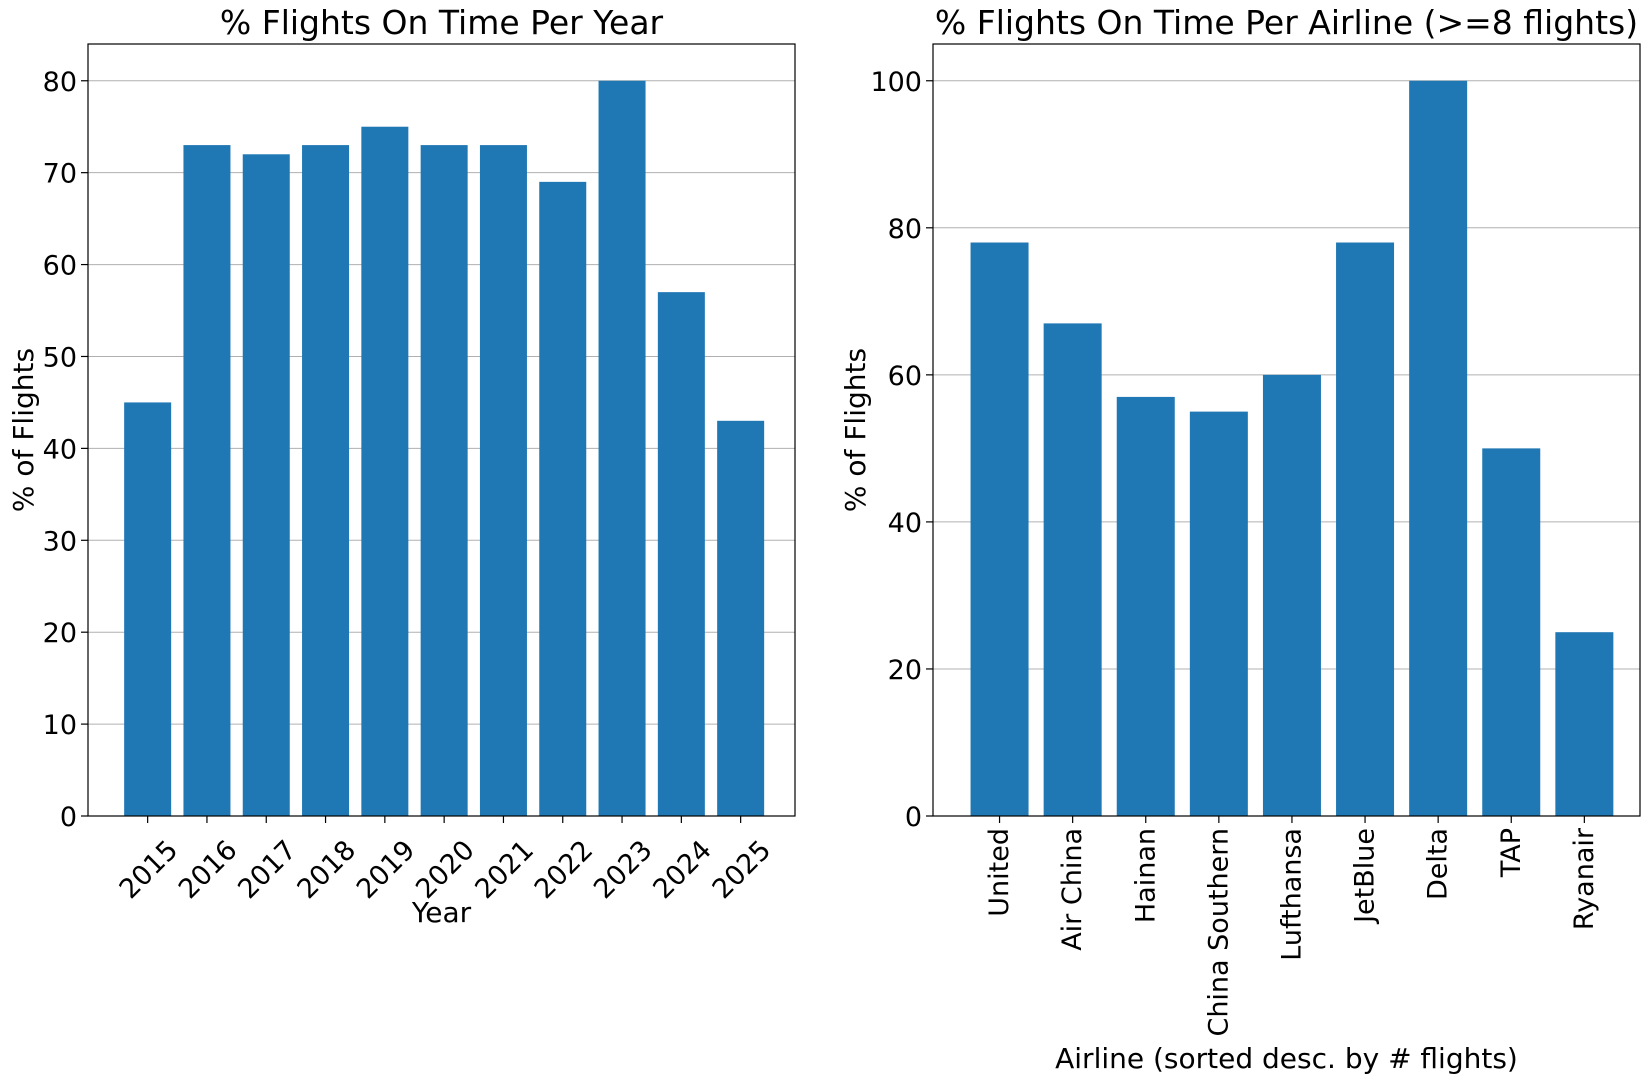 Image resolution: width=1651 pixels, height=1082 pixels. I want to click on x-tick-label: 2025, so click(742, 870).